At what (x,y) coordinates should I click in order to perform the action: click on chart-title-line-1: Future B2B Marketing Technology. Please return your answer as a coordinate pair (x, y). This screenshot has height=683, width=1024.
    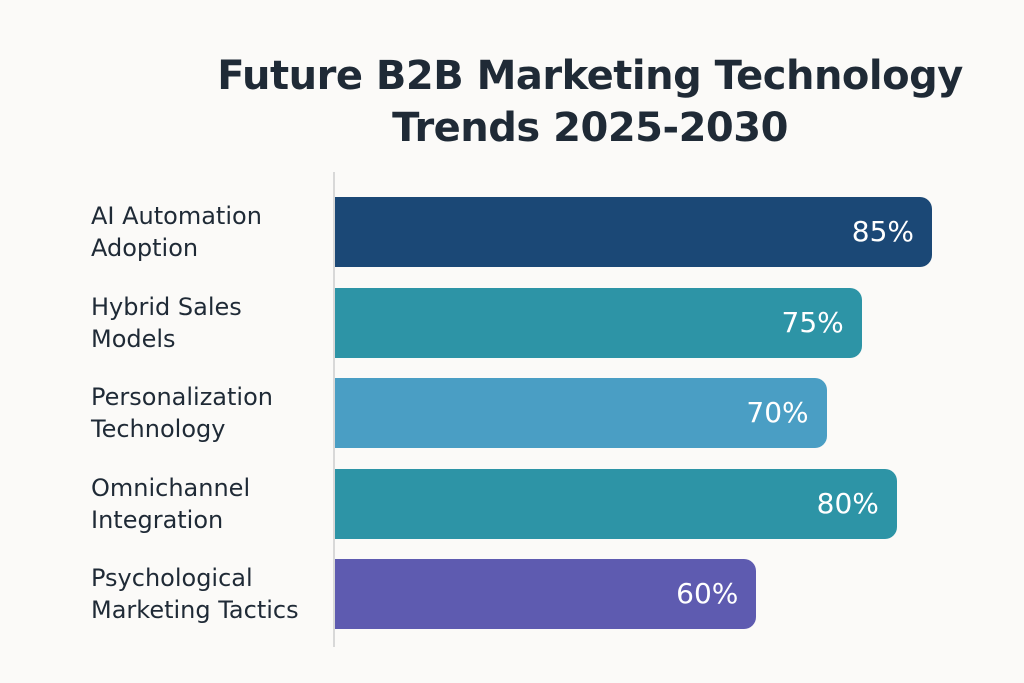
    Looking at the image, I should click on (590, 76).